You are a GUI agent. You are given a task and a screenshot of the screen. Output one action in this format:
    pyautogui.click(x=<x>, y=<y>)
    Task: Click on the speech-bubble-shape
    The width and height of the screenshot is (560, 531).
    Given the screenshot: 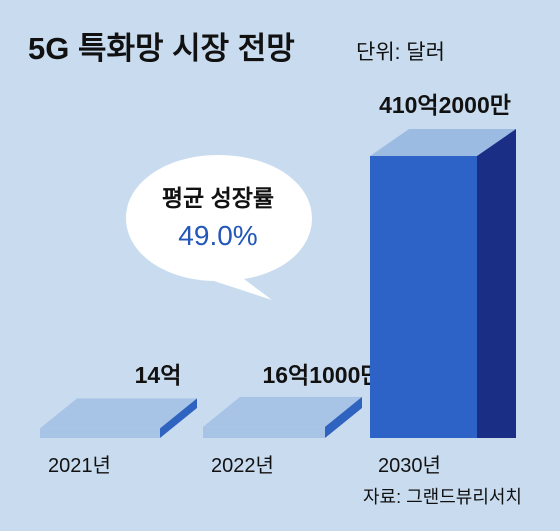 What is the action you would take?
    pyautogui.click(x=219, y=227)
    